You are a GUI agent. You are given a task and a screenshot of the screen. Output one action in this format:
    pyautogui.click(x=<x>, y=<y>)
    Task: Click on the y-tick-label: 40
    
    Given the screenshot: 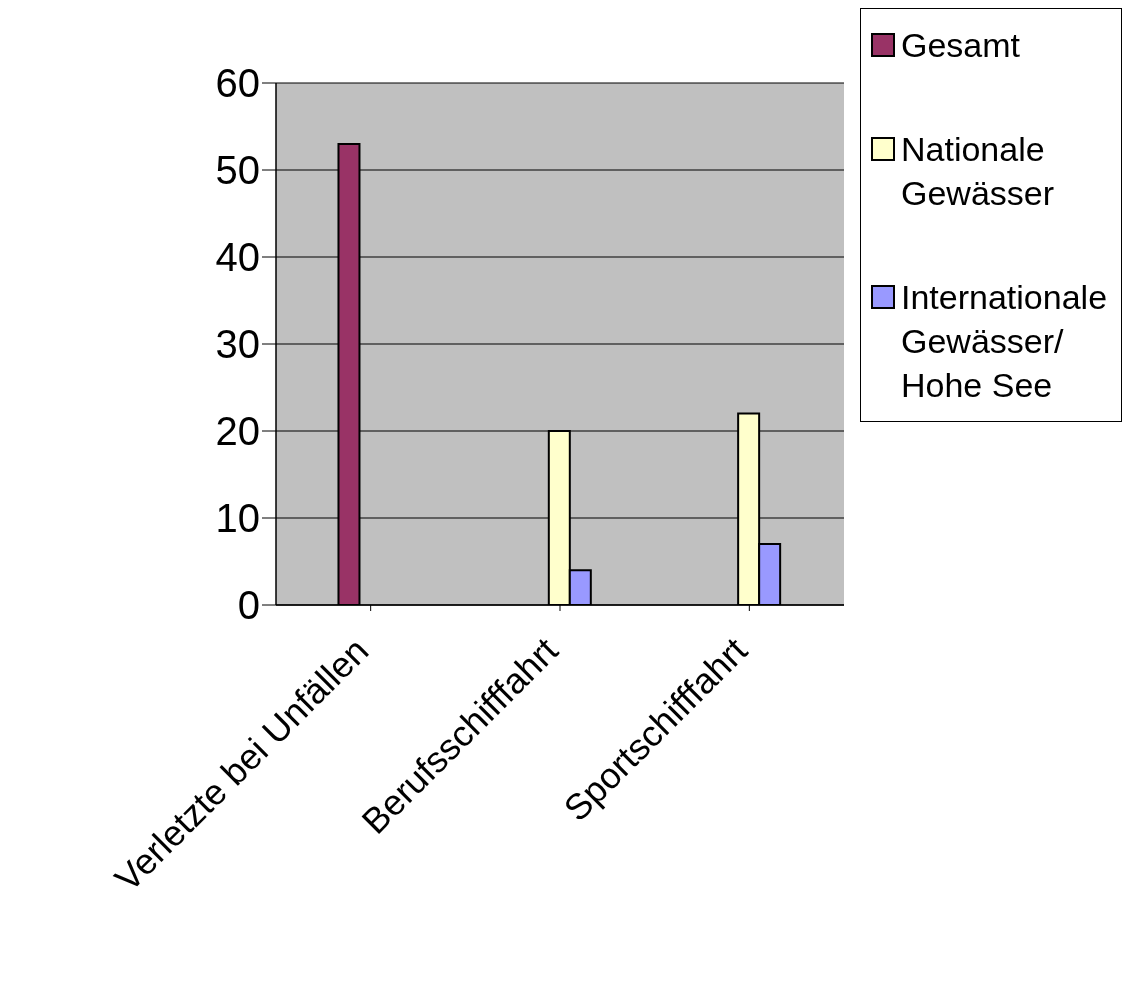 What is the action you would take?
    pyautogui.click(x=237, y=257)
    